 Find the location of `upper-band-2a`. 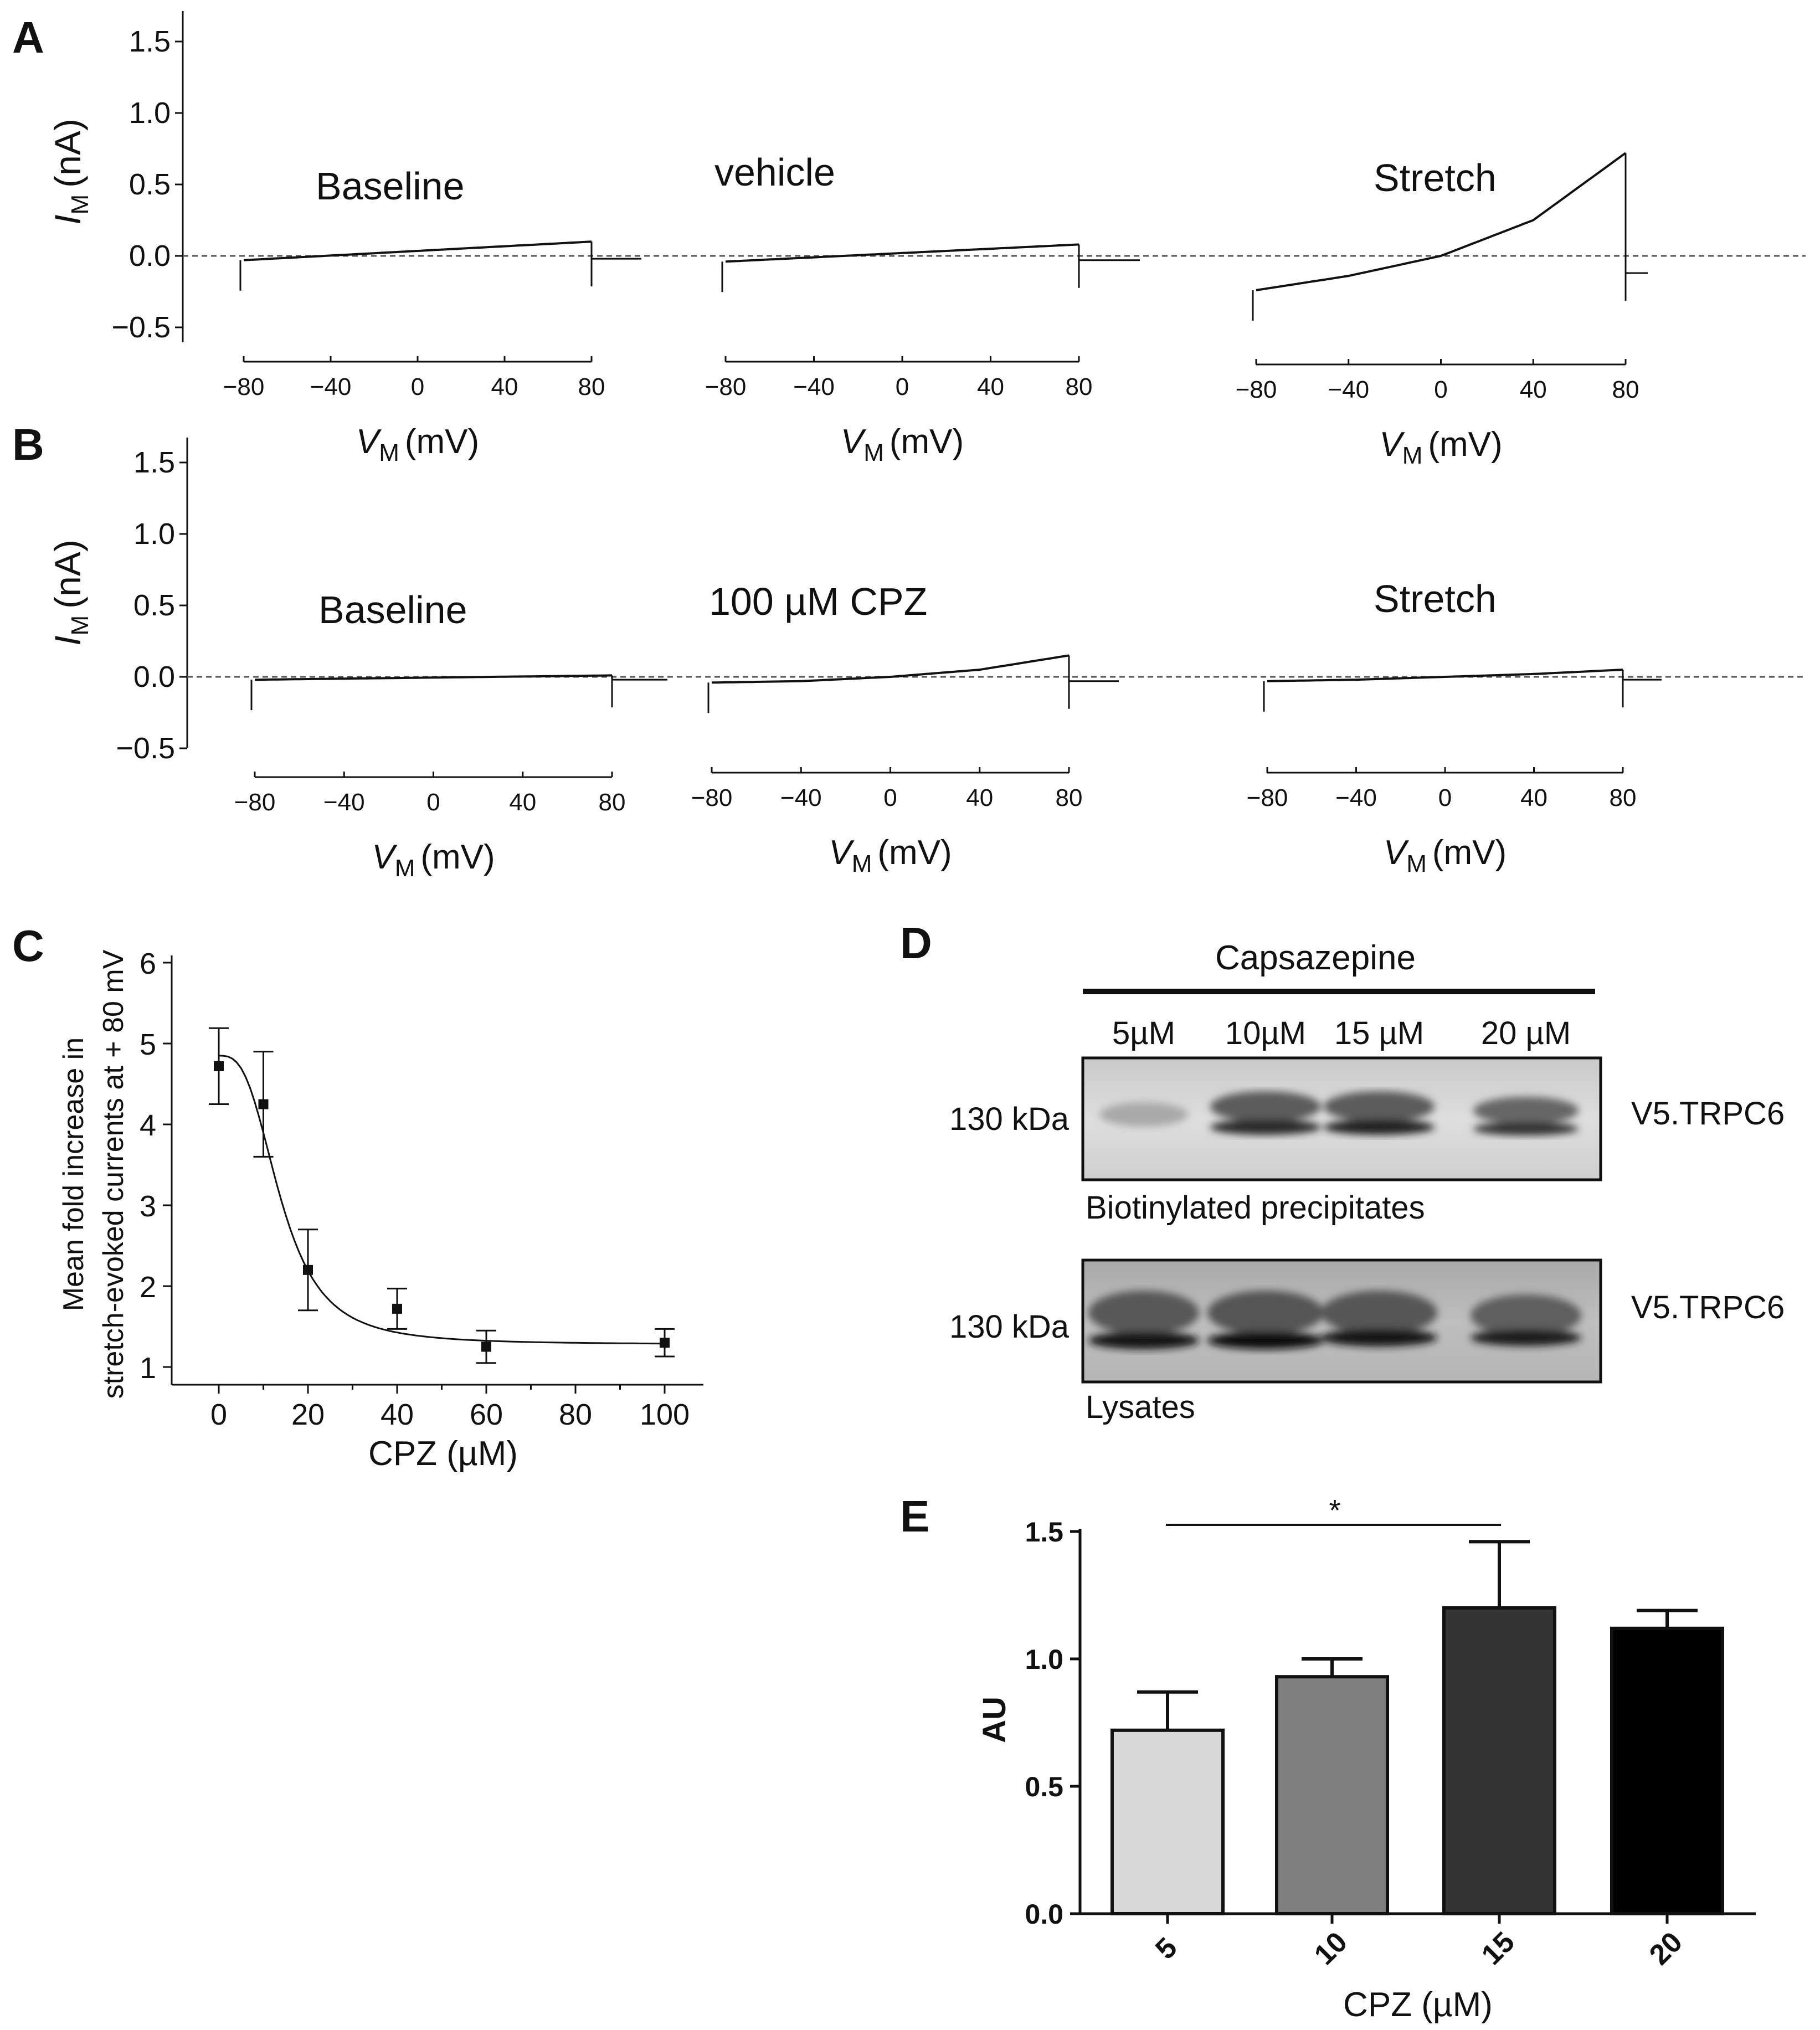

upper-band-2a is located at coordinates (1265, 1106).